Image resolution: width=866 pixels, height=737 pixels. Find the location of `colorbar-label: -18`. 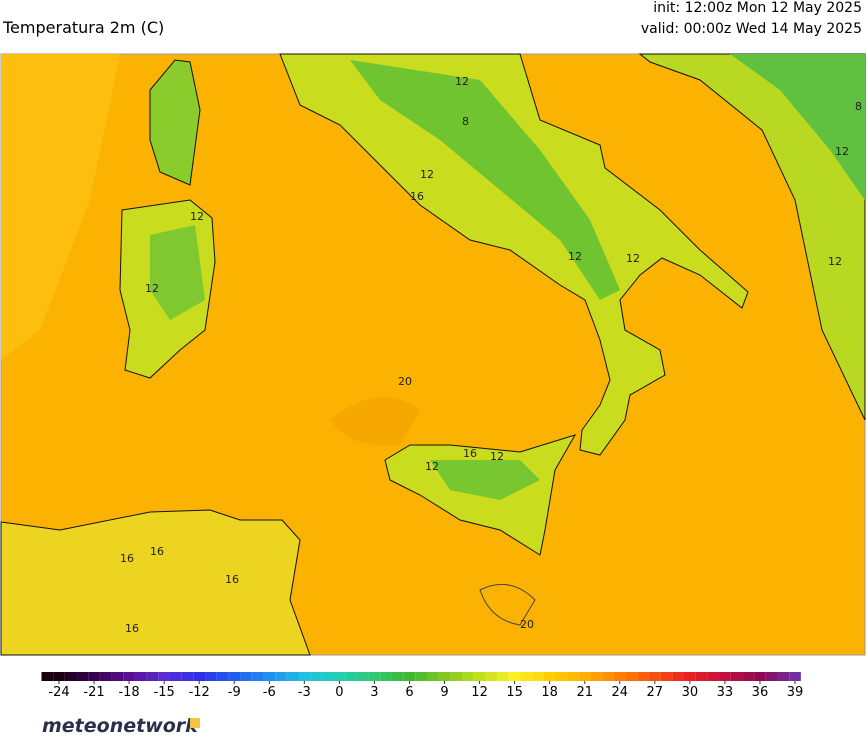

colorbar-label: -18 is located at coordinates (128, 692).